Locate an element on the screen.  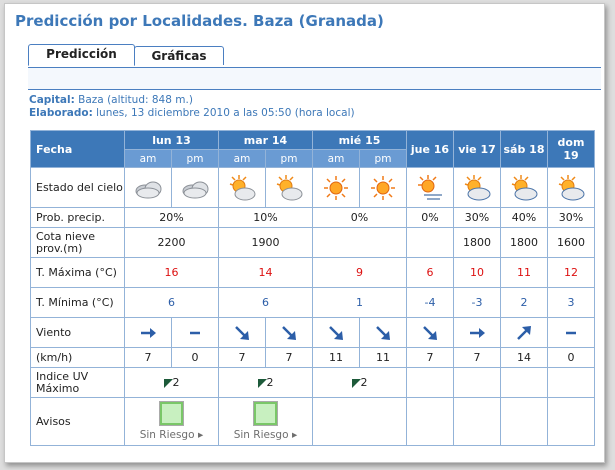
tab-prediccion: Predicción is located at coordinates (81, 55).